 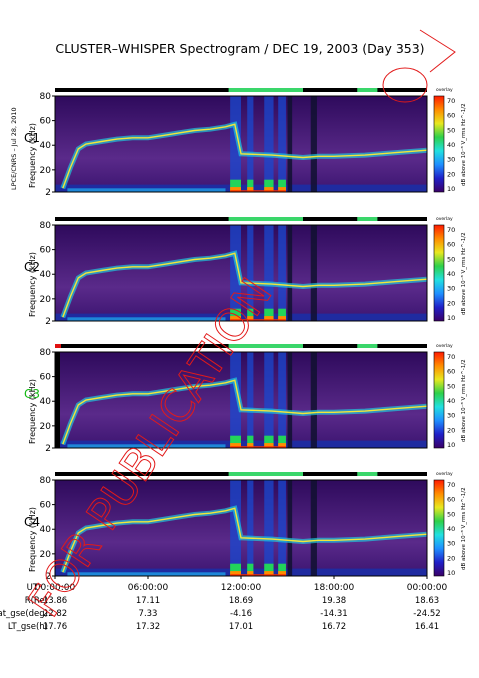 I want to click on orbit-value: 17.76, so click(x=55, y=627).